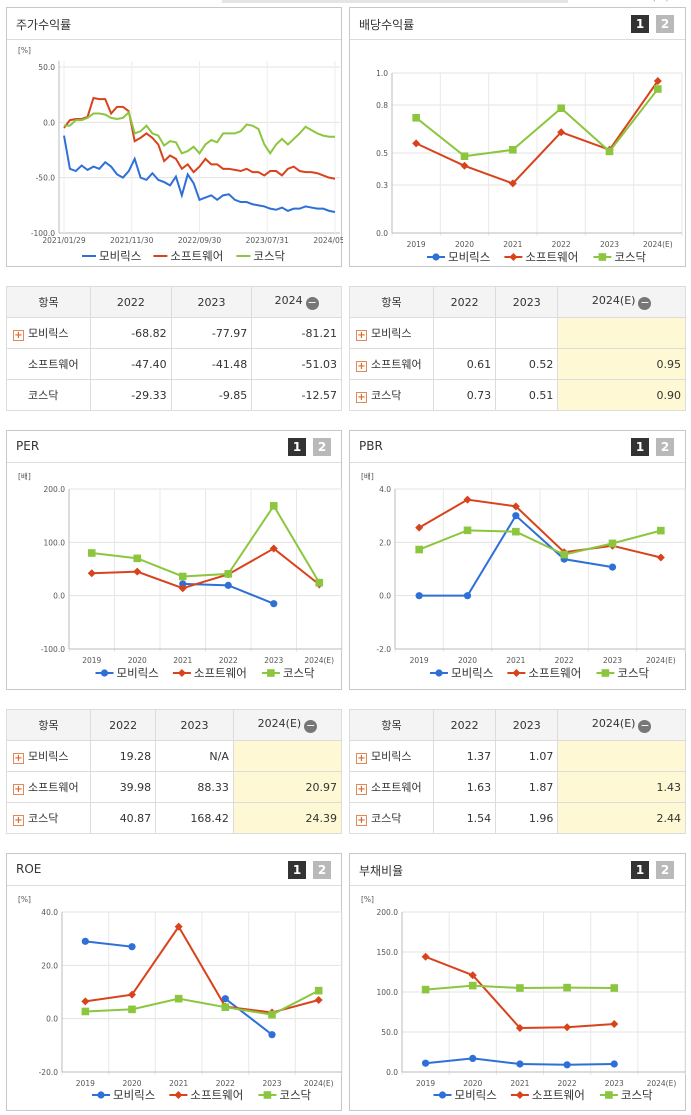 This screenshot has height=1115, width=691. Describe the element at coordinates (123, 818) in the screenshot. I see `table-cell: 40.87` at that location.